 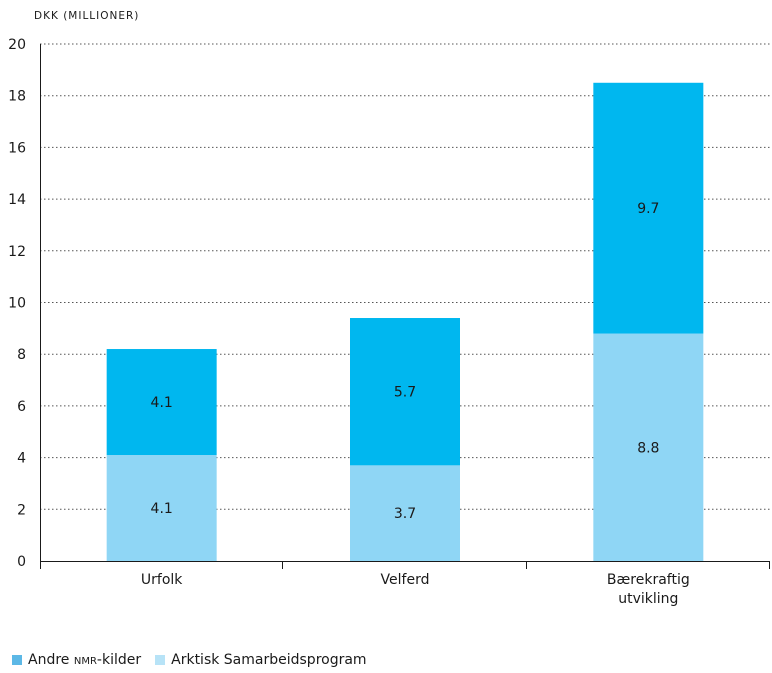 What do you see at coordinates (86, 16) in the screenshot?
I see `y-axis-unit-label: DKK (MILLIONER)` at bounding box center [86, 16].